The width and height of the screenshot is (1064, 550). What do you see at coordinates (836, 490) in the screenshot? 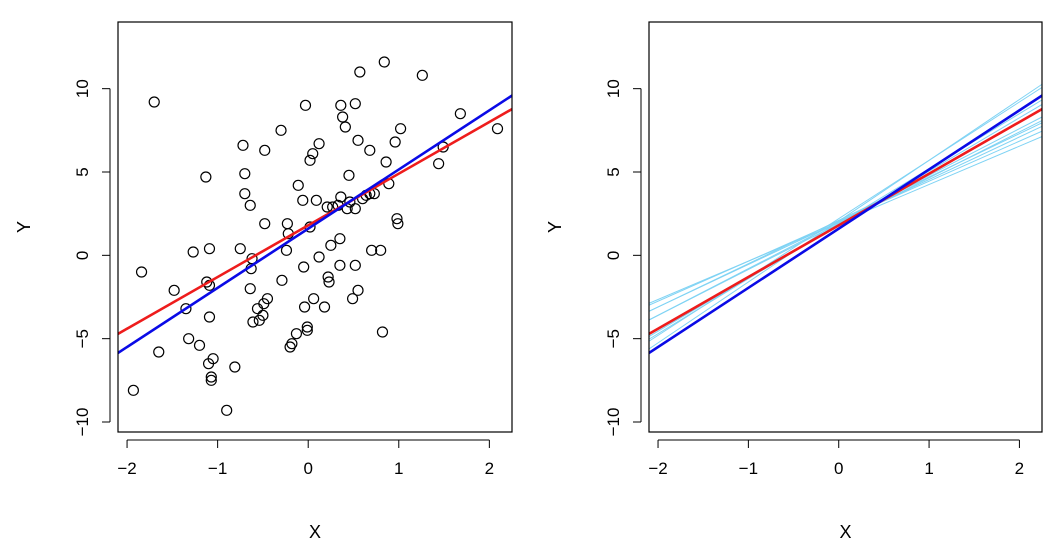
I see `x-axis: −2 −1 0 1 2 X` at bounding box center [836, 490].